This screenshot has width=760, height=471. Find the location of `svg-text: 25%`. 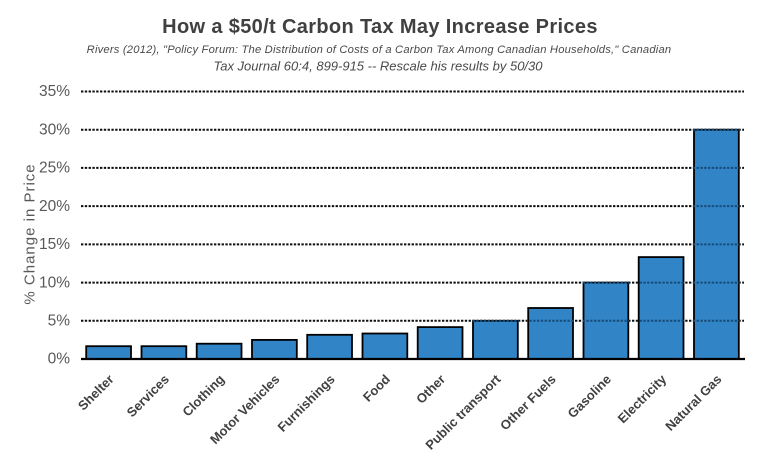

svg-text: 25% is located at coordinates (54, 168).